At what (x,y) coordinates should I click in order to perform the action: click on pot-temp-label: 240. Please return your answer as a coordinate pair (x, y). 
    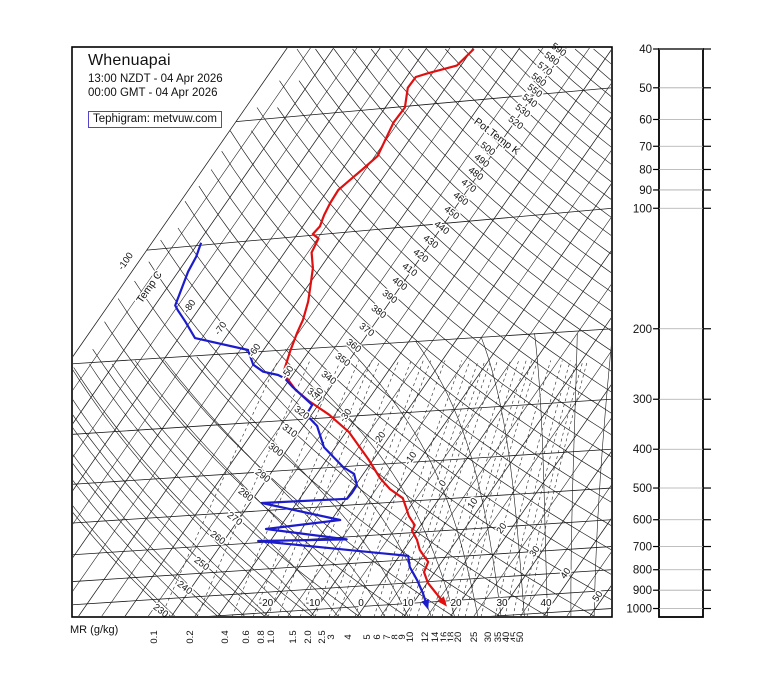
    Looking at the image, I should click on (184, 588).